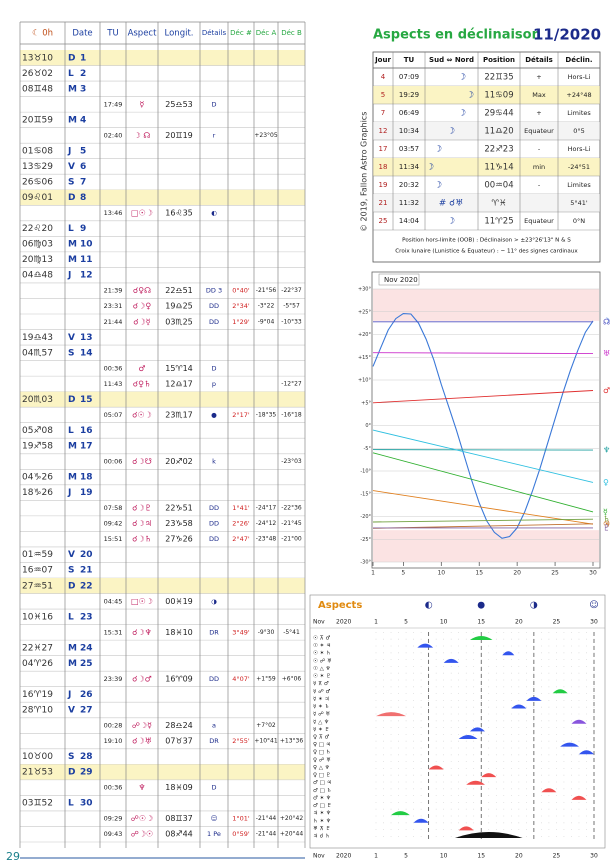  I want to click on aspect-label: ☿ ☍ ♅, so click(321, 714).